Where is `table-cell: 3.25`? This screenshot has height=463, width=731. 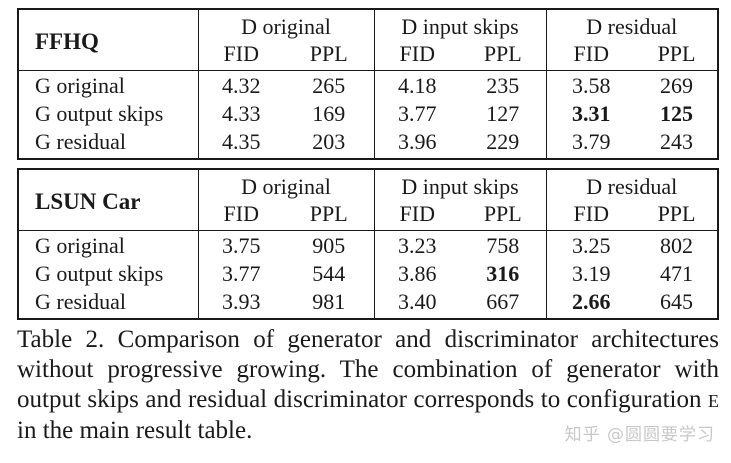
table-cell: 3.25 is located at coordinates (591, 245).